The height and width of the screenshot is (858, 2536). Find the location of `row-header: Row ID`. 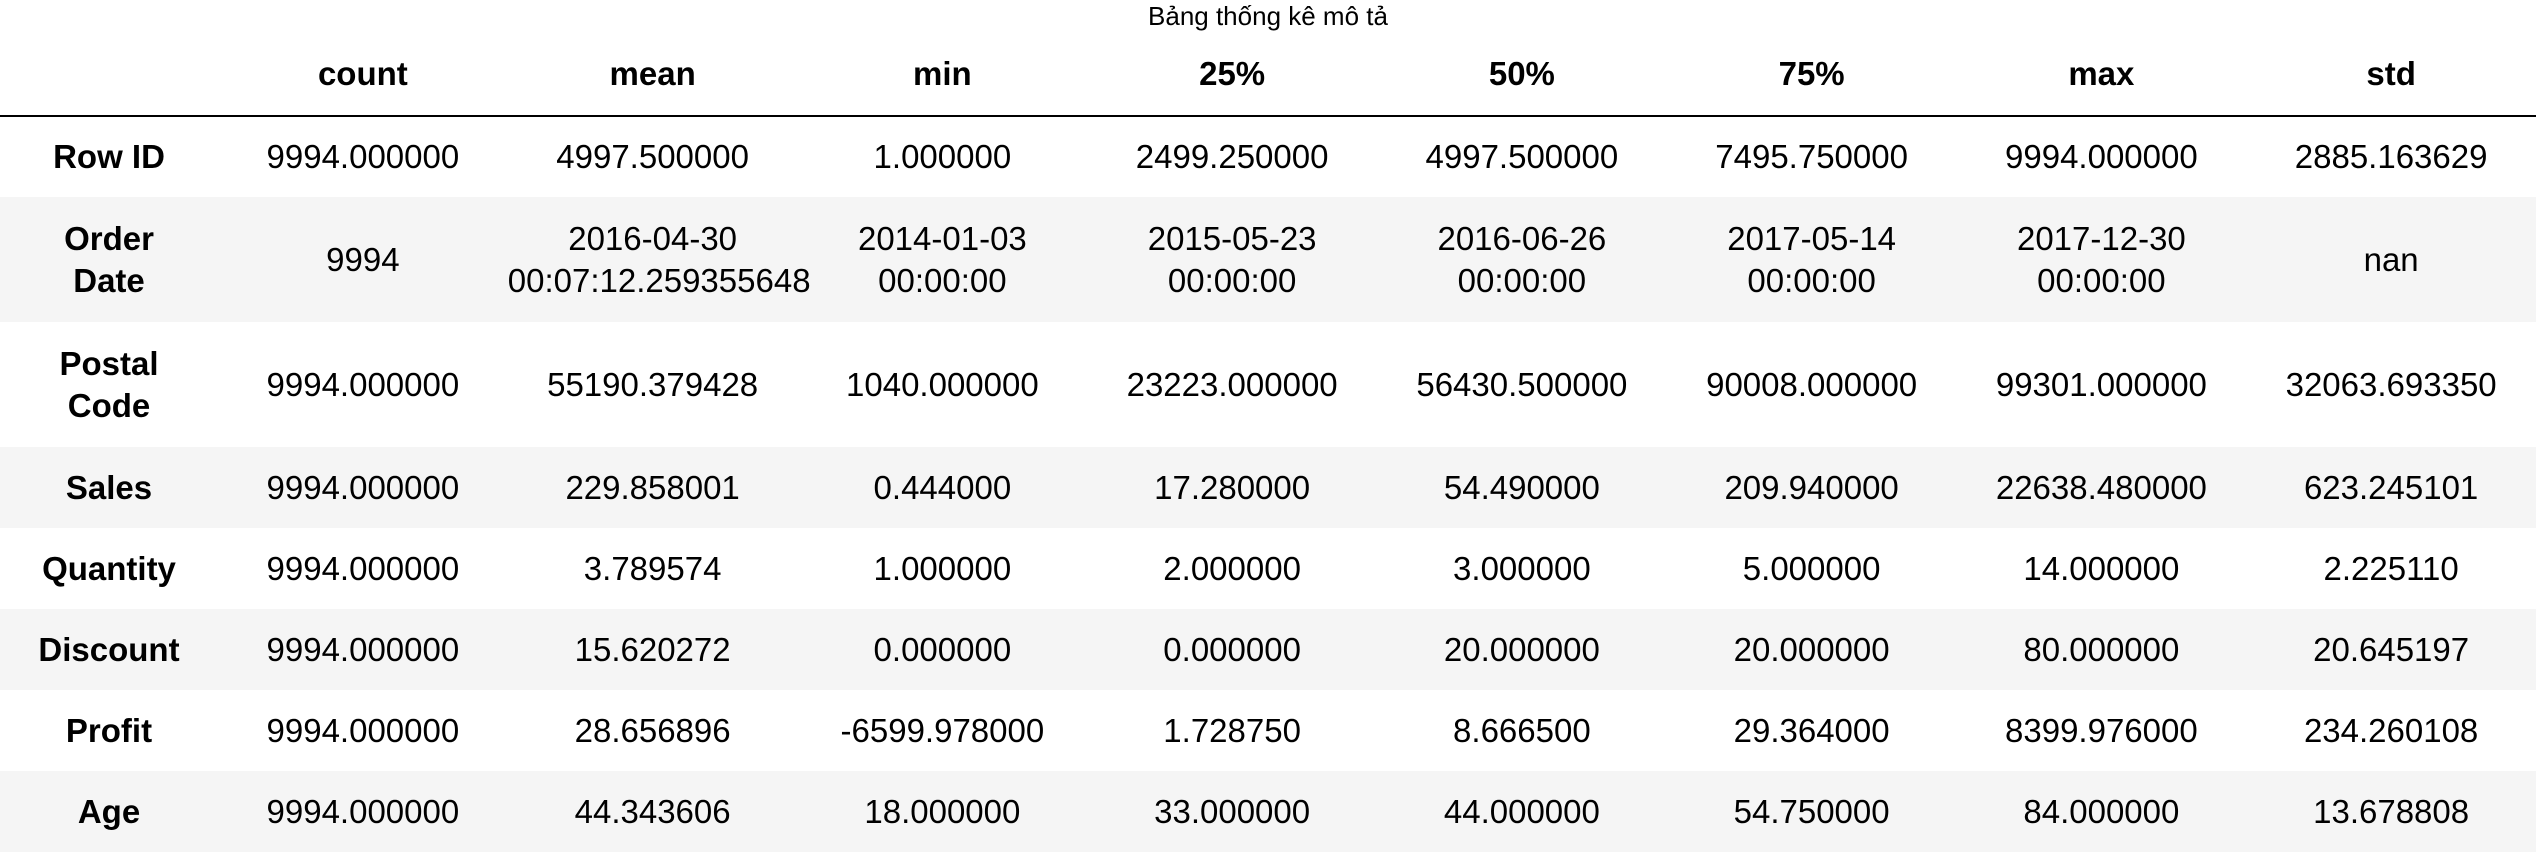

row-header: Row ID is located at coordinates (109, 156).